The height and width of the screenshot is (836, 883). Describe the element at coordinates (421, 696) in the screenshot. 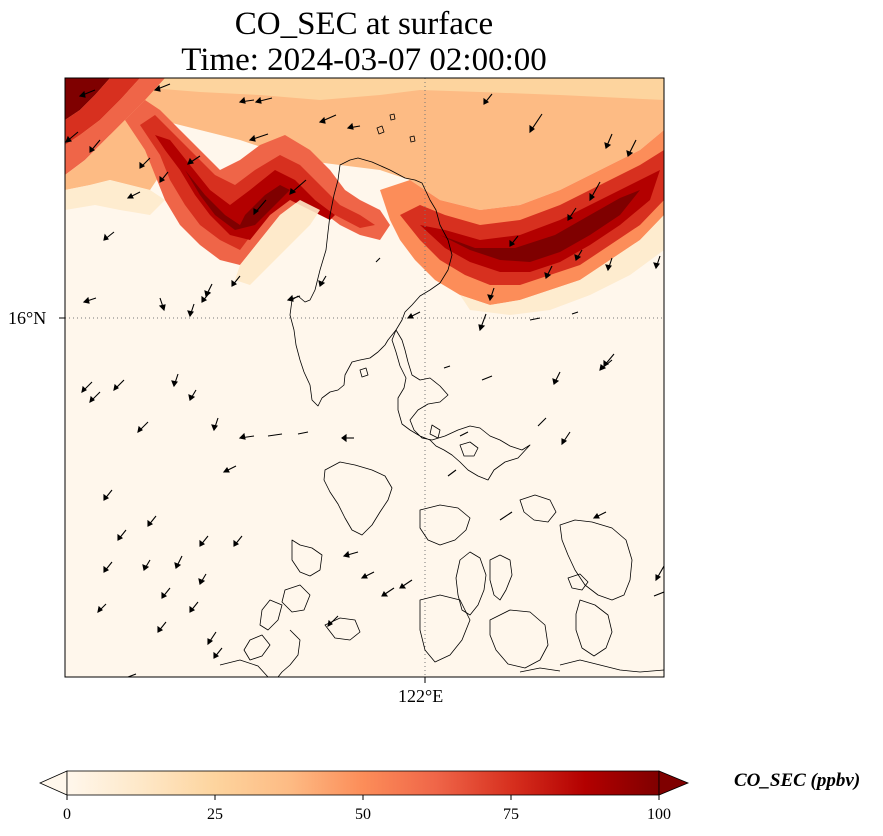

I see `lon-tick-label: 122°E` at that location.